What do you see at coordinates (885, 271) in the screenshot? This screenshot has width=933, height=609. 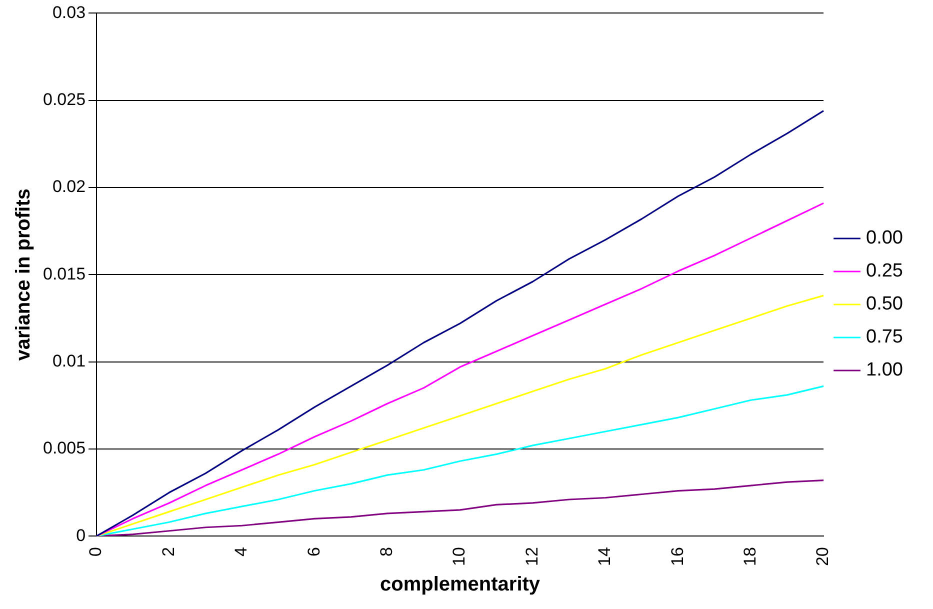 I see `legend-label: 0.25` at bounding box center [885, 271].